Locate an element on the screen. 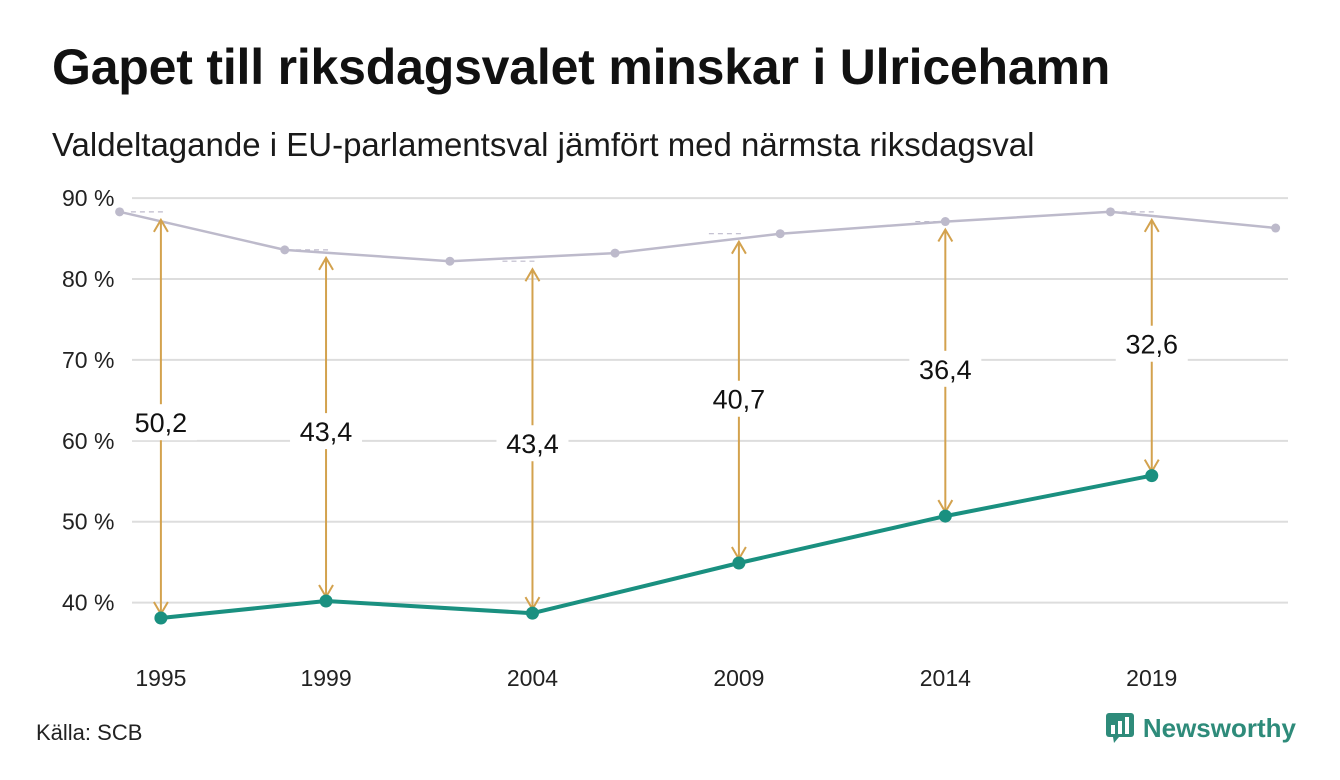 The image size is (1340, 780). newsworthy-logo: Newsworthy is located at coordinates (1200, 728).